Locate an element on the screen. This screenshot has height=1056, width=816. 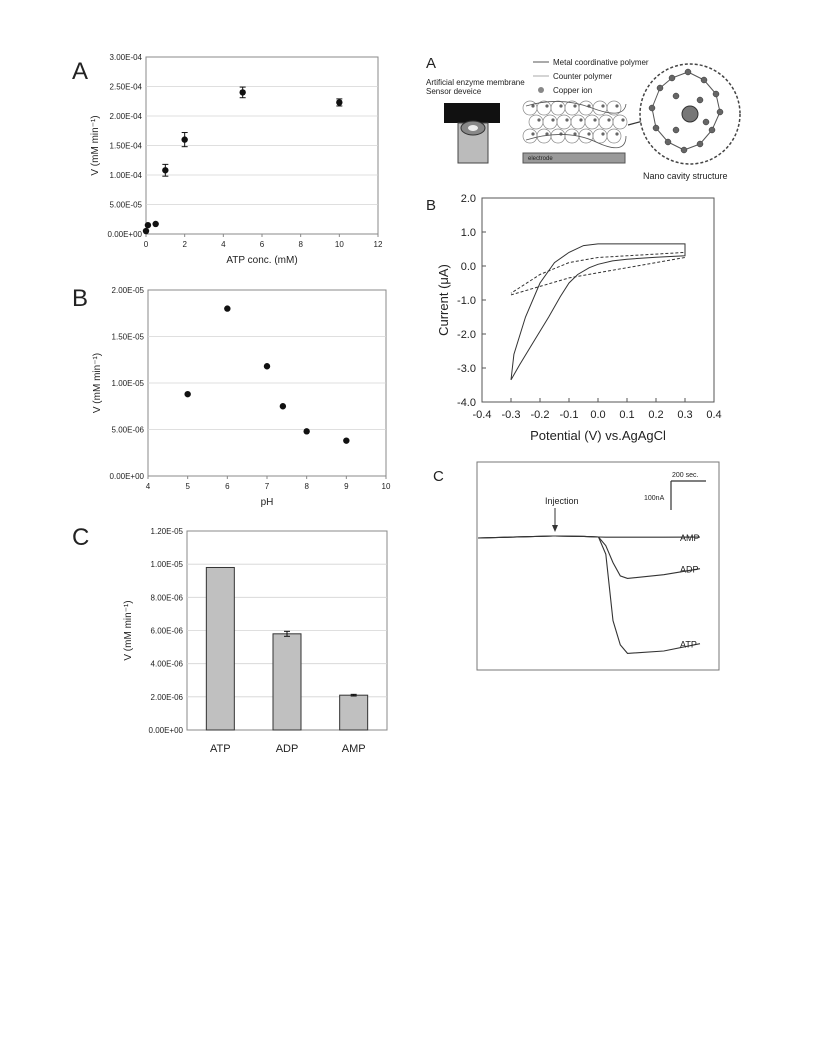
cv-y-tick: -4.0 is located at coordinates (466, 403).